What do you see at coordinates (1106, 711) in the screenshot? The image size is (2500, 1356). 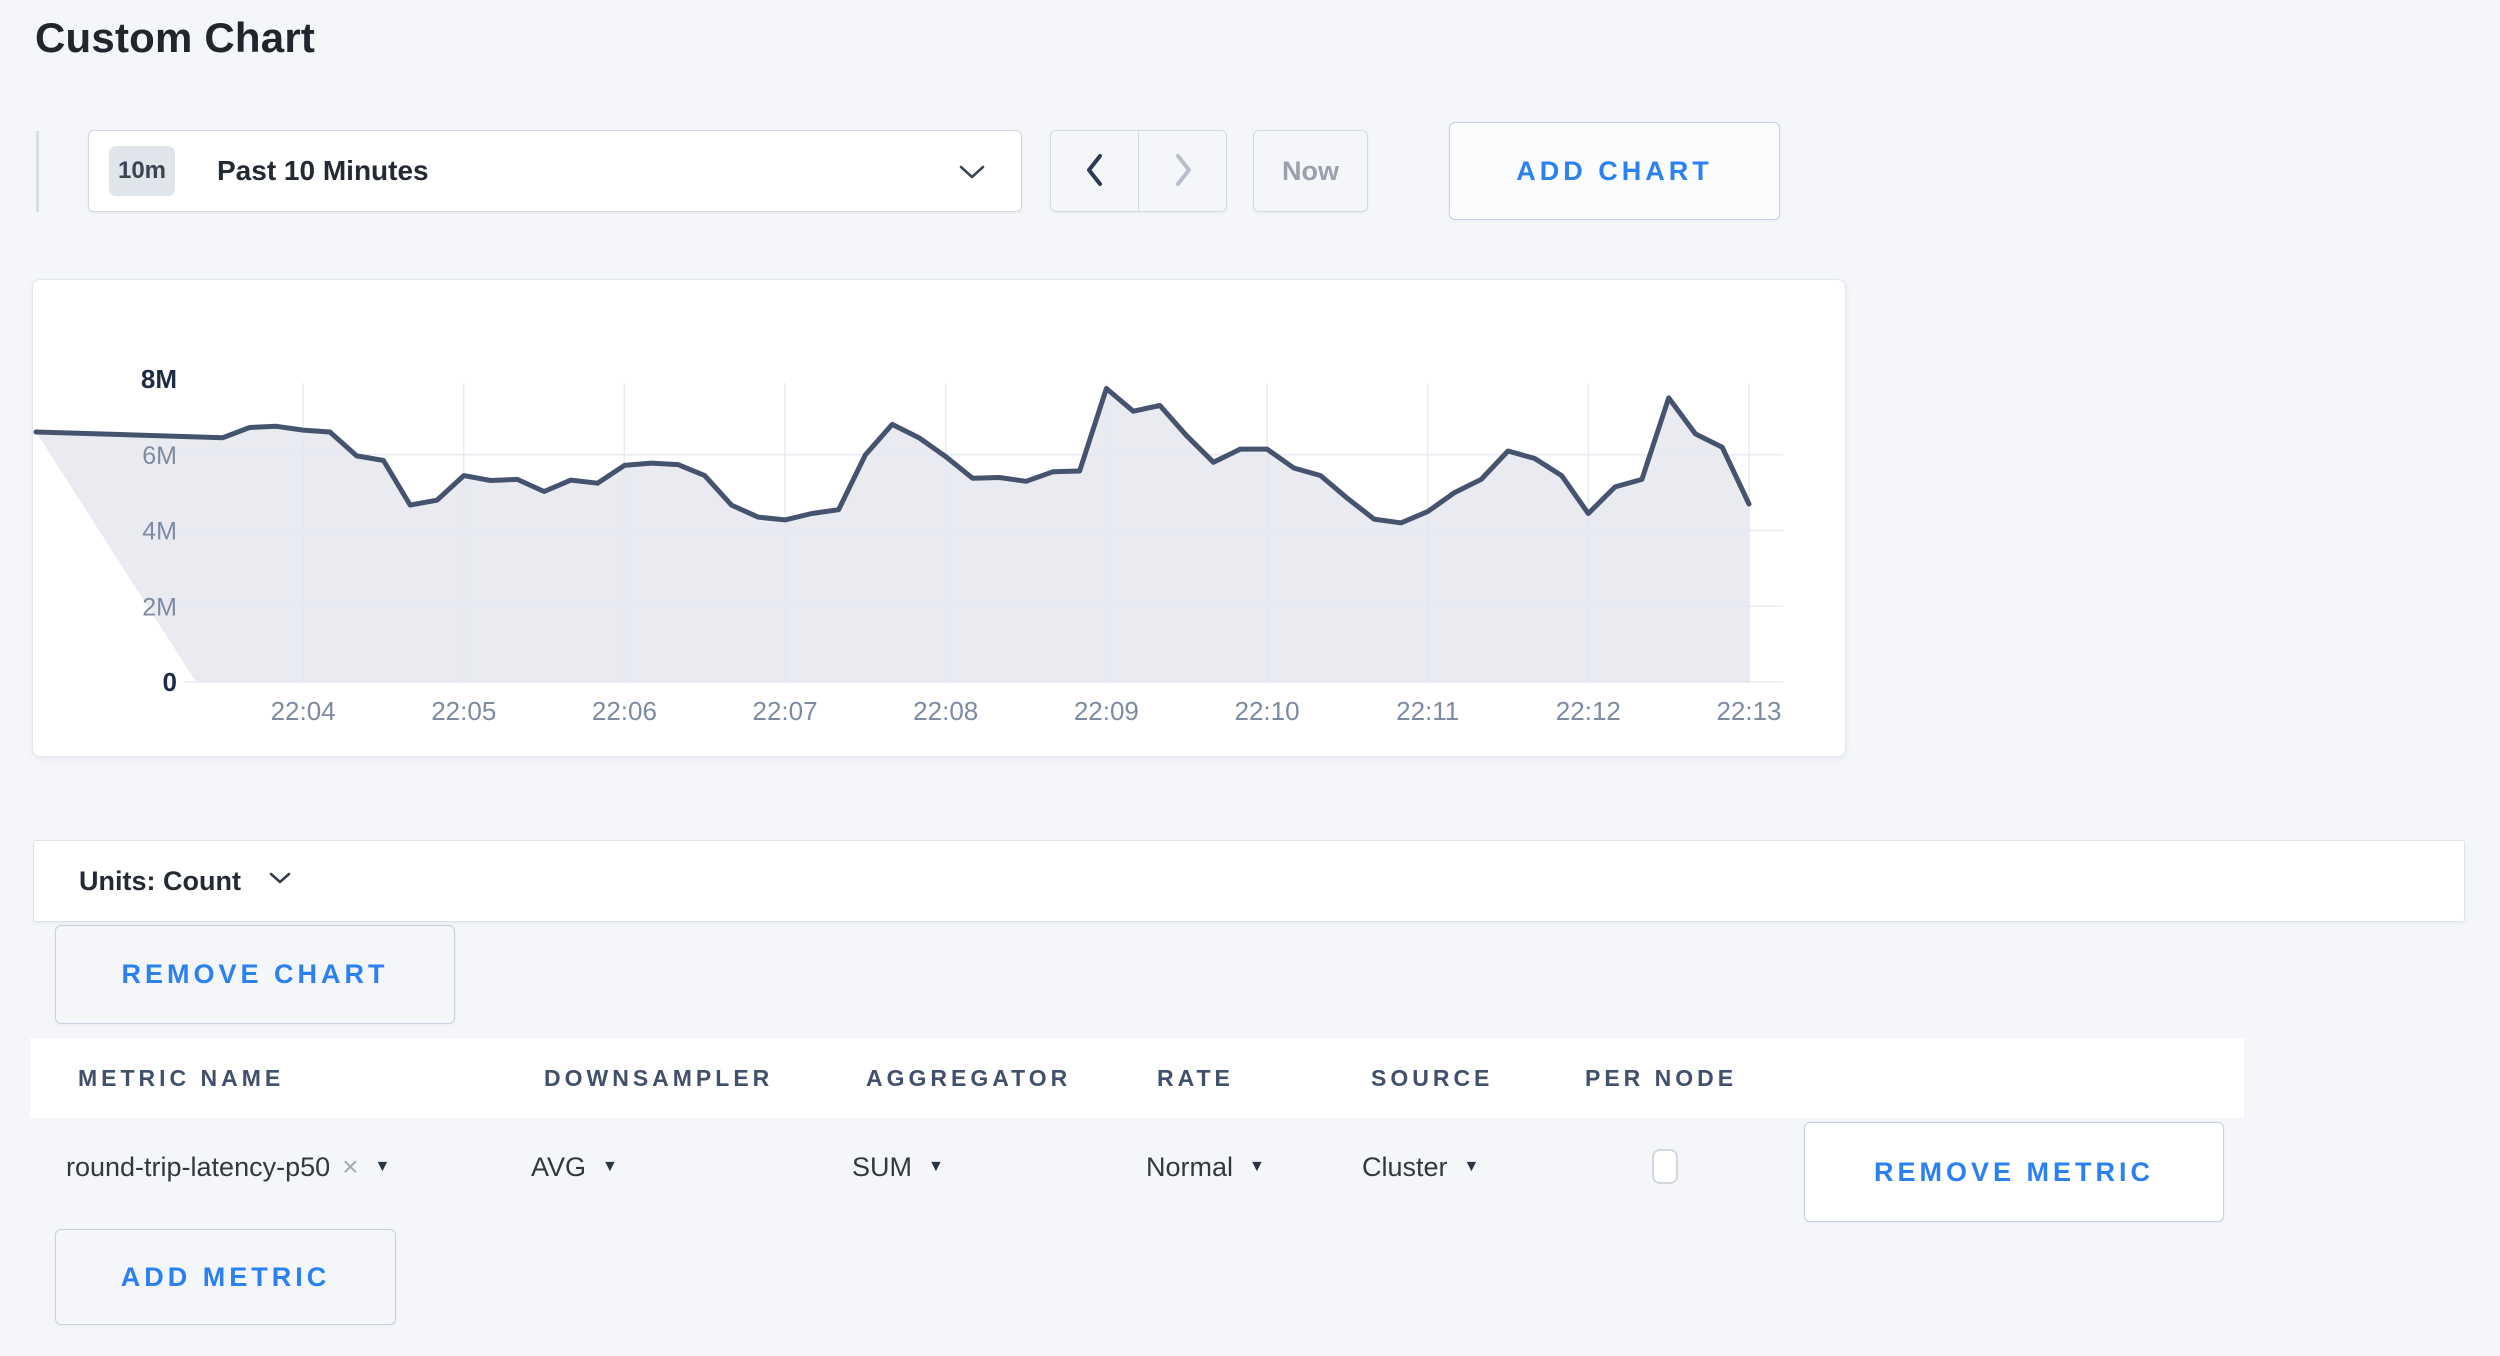 I see `x-tick-label: 22:09` at bounding box center [1106, 711].